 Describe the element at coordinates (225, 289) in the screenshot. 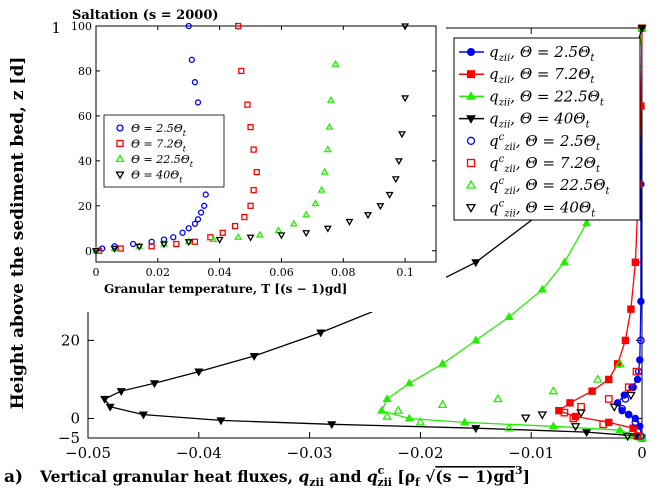

I see `inset-x-axis-label: Granular temperature, T [(s − 1)gd]` at that location.